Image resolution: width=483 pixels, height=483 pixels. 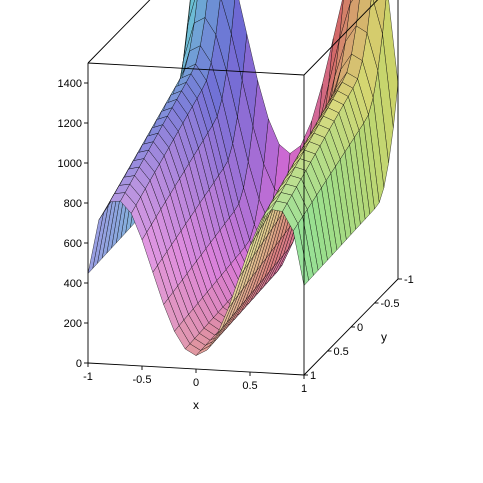 I want to click on x-tick-label: 0, so click(x=196, y=383).